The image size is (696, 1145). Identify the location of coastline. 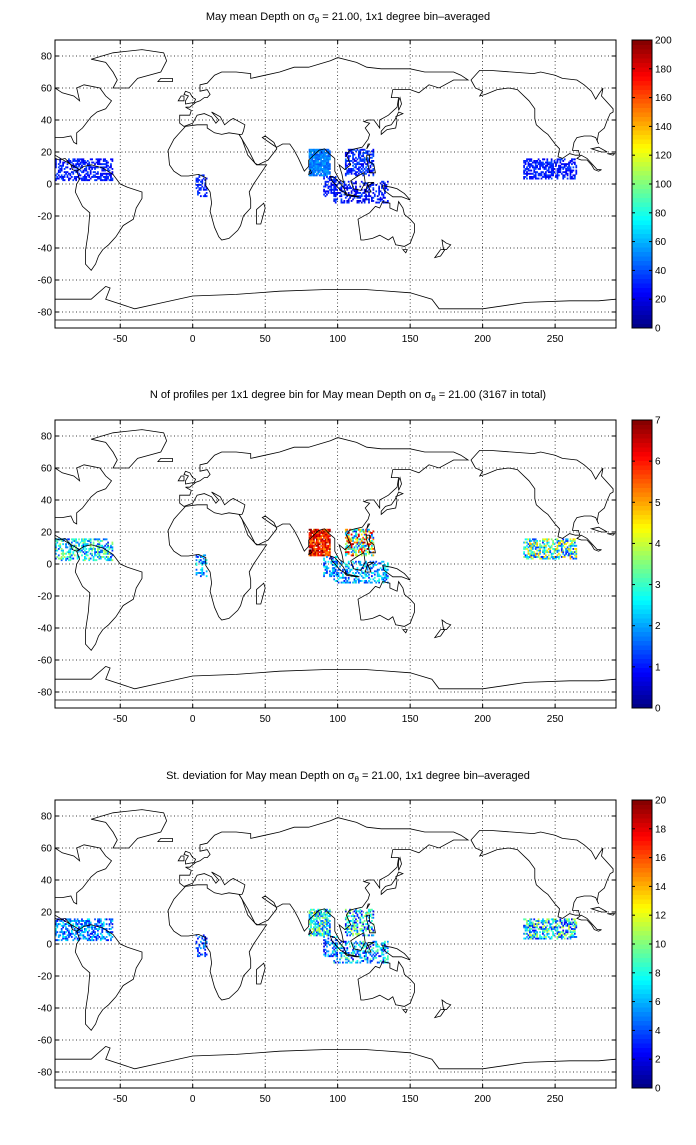
(439, 634).